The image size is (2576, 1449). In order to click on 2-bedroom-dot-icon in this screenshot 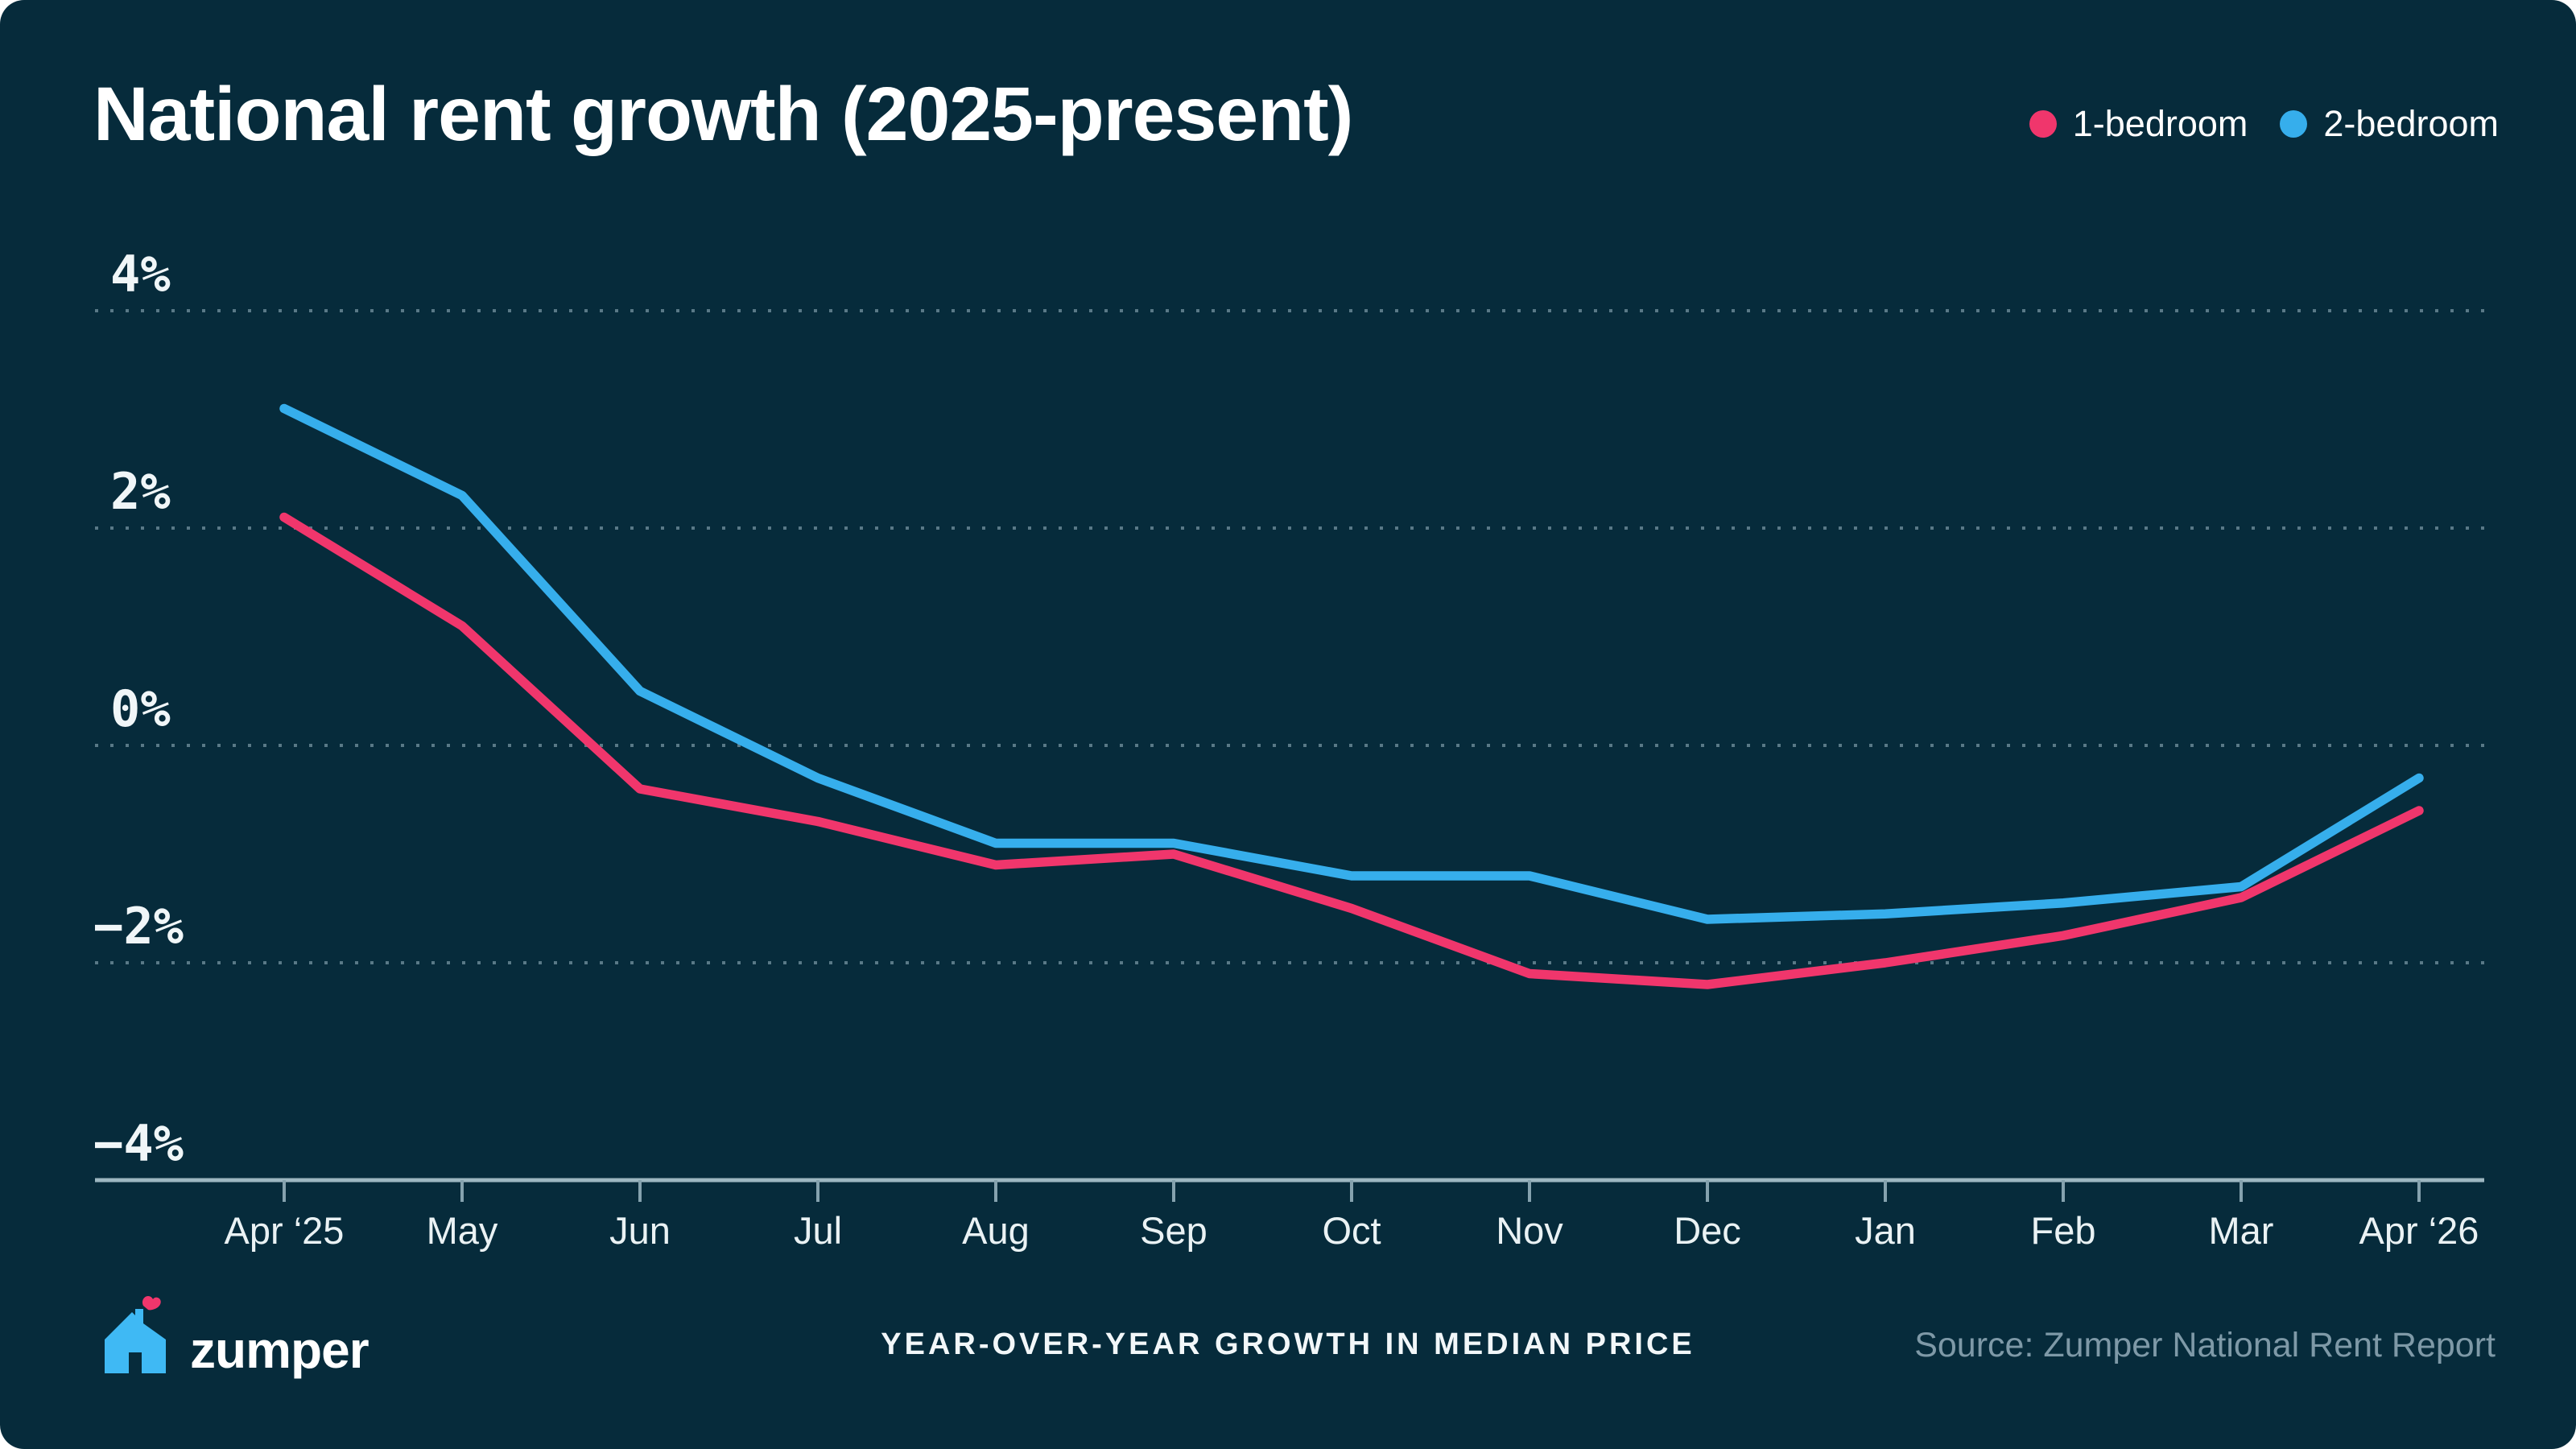, I will do `click(2294, 124)`.